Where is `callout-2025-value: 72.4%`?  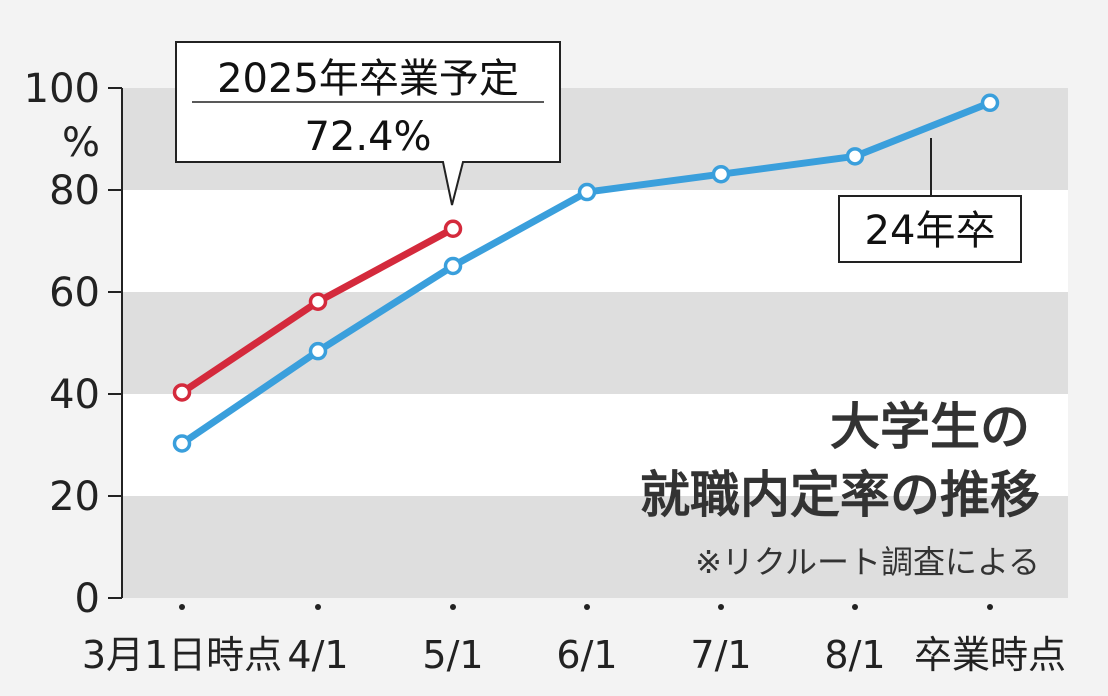
callout-2025-value: 72.4% is located at coordinates (367, 137).